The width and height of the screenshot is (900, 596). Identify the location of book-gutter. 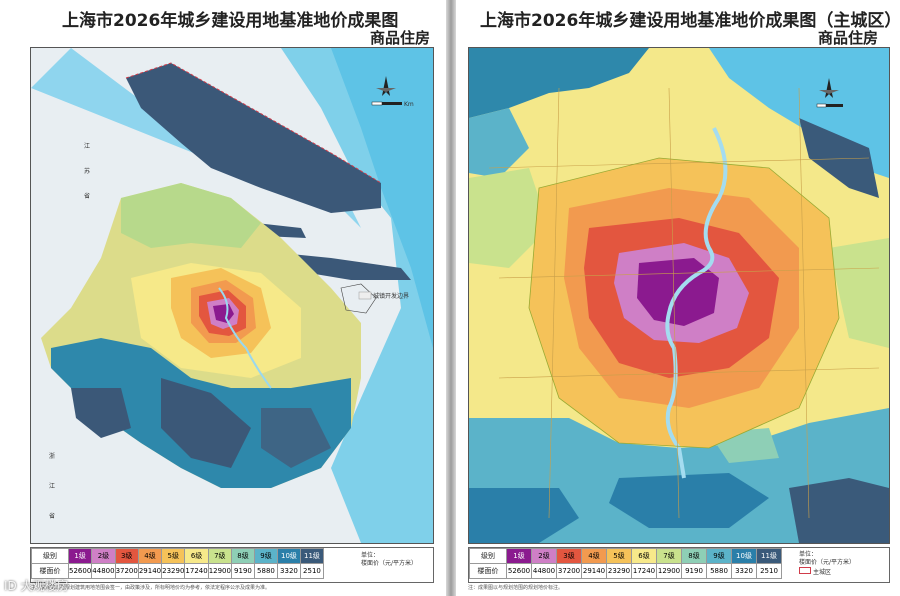
(451, 298).